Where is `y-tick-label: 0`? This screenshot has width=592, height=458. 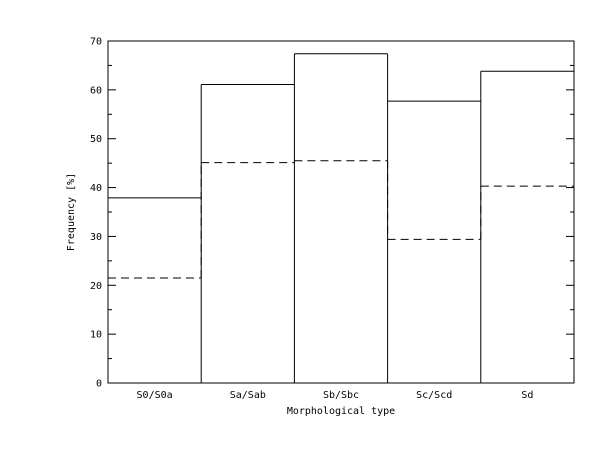 y-tick-label: 0 is located at coordinates (99, 384).